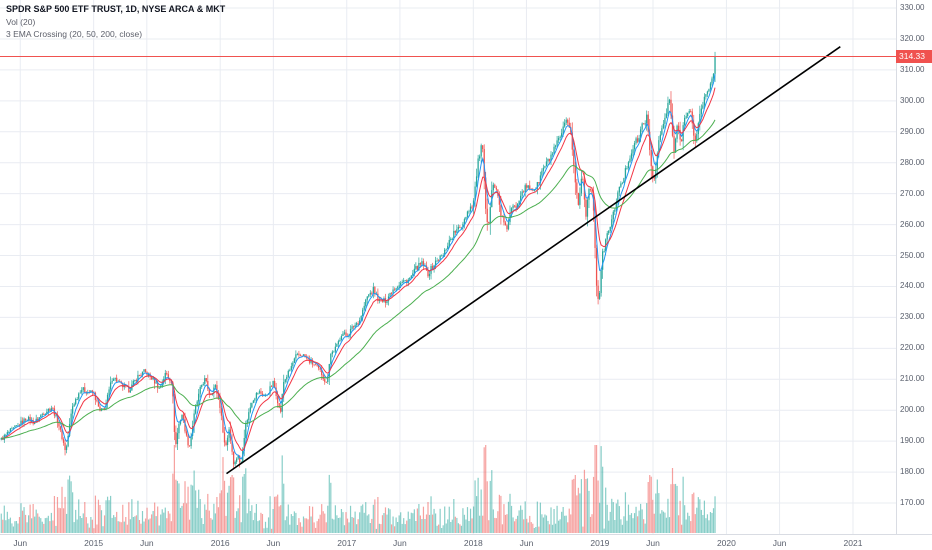  Describe the element at coordinates (914, 56) in the screenshot. I see `last-price-badge: 314.33` at that location.